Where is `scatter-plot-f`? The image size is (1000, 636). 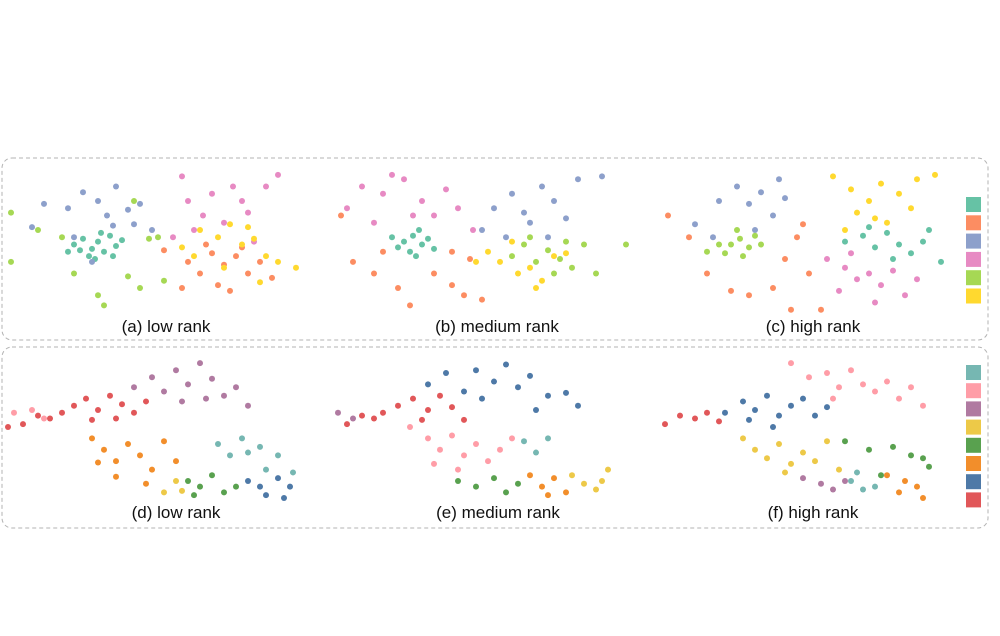
scatter-plot-f is located at coordinates (797, 430).